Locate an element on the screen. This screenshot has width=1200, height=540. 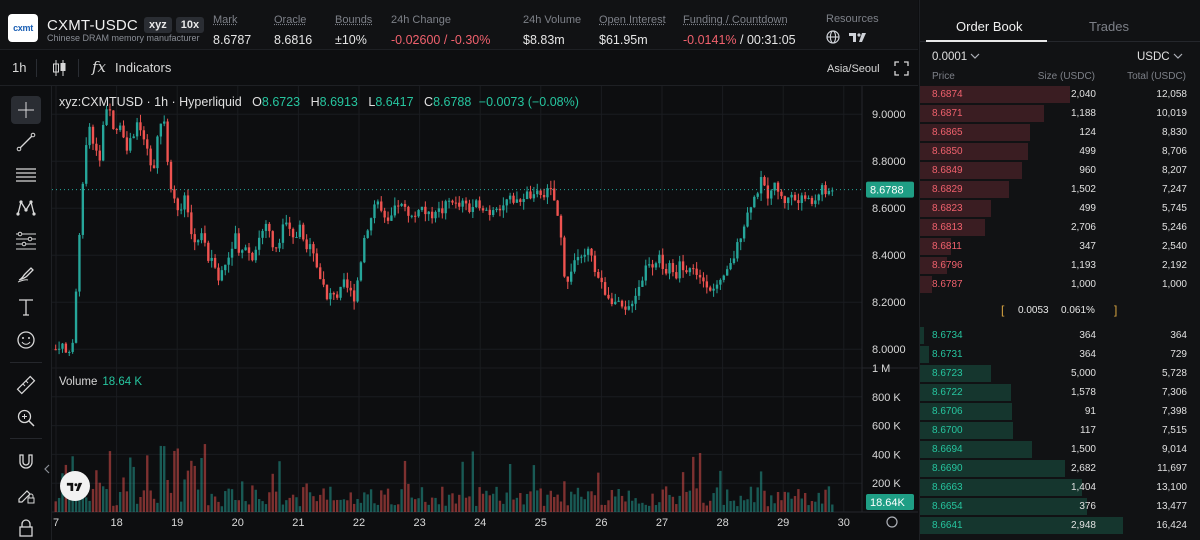
ask-row: 8.6787 1,000 1,000 is located at coordinates (1060, 284).